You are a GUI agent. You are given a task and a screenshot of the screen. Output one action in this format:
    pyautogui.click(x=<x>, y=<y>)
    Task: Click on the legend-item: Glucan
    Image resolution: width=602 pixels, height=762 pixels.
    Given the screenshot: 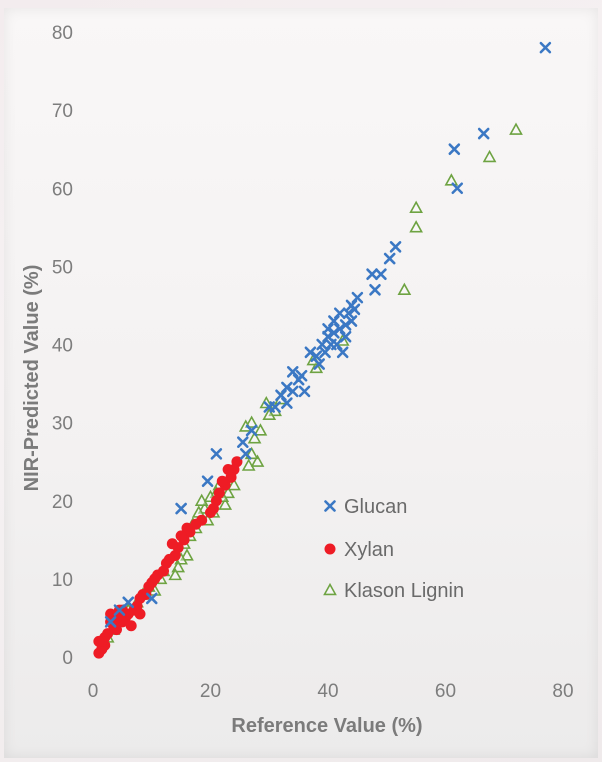 What is the action you would take?
    pyautogui.click(x=365, y=507)
    